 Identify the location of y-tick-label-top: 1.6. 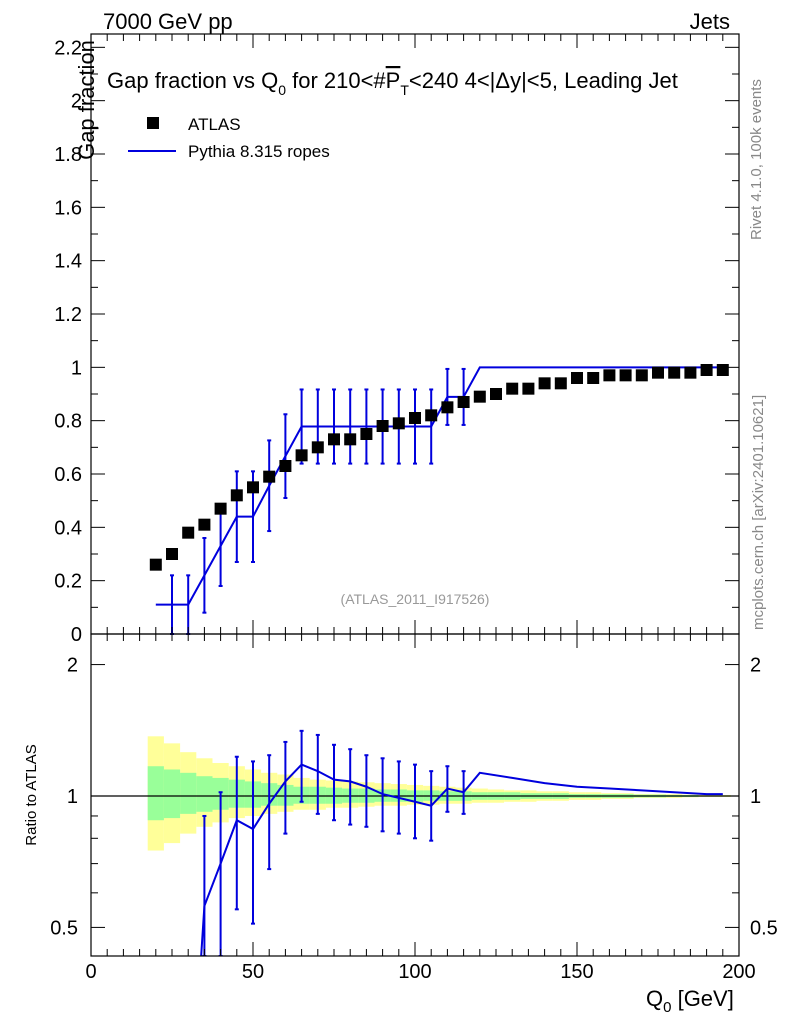
(68, 208).